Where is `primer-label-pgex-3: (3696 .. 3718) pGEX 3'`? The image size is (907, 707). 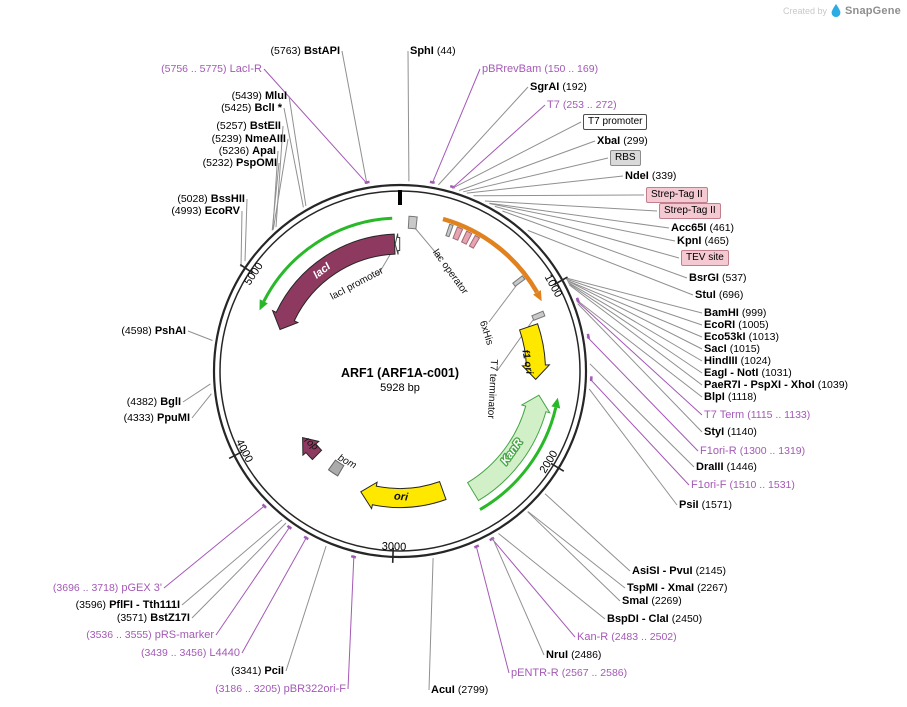
primer-label-pgex-3: (3696 .. 3718) pGEX 3' is located at coordinates (107, 588).